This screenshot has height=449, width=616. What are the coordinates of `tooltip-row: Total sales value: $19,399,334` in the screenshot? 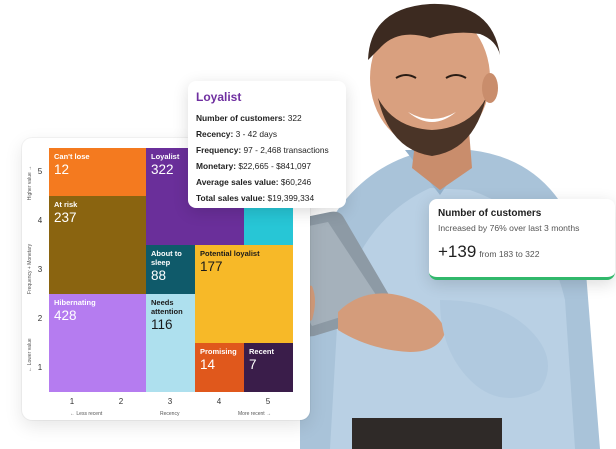 It's located at (267, 198).